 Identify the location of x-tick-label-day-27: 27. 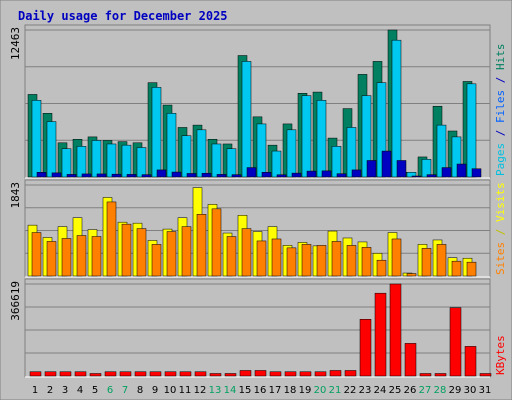
(425, 390).